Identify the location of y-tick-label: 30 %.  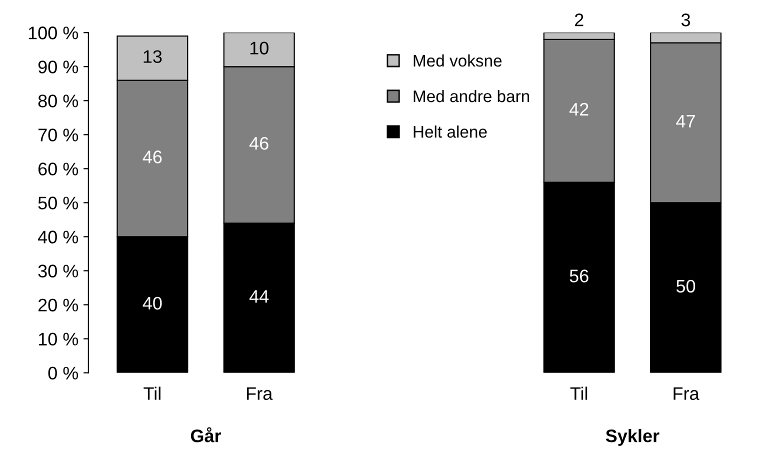
(58, 271).